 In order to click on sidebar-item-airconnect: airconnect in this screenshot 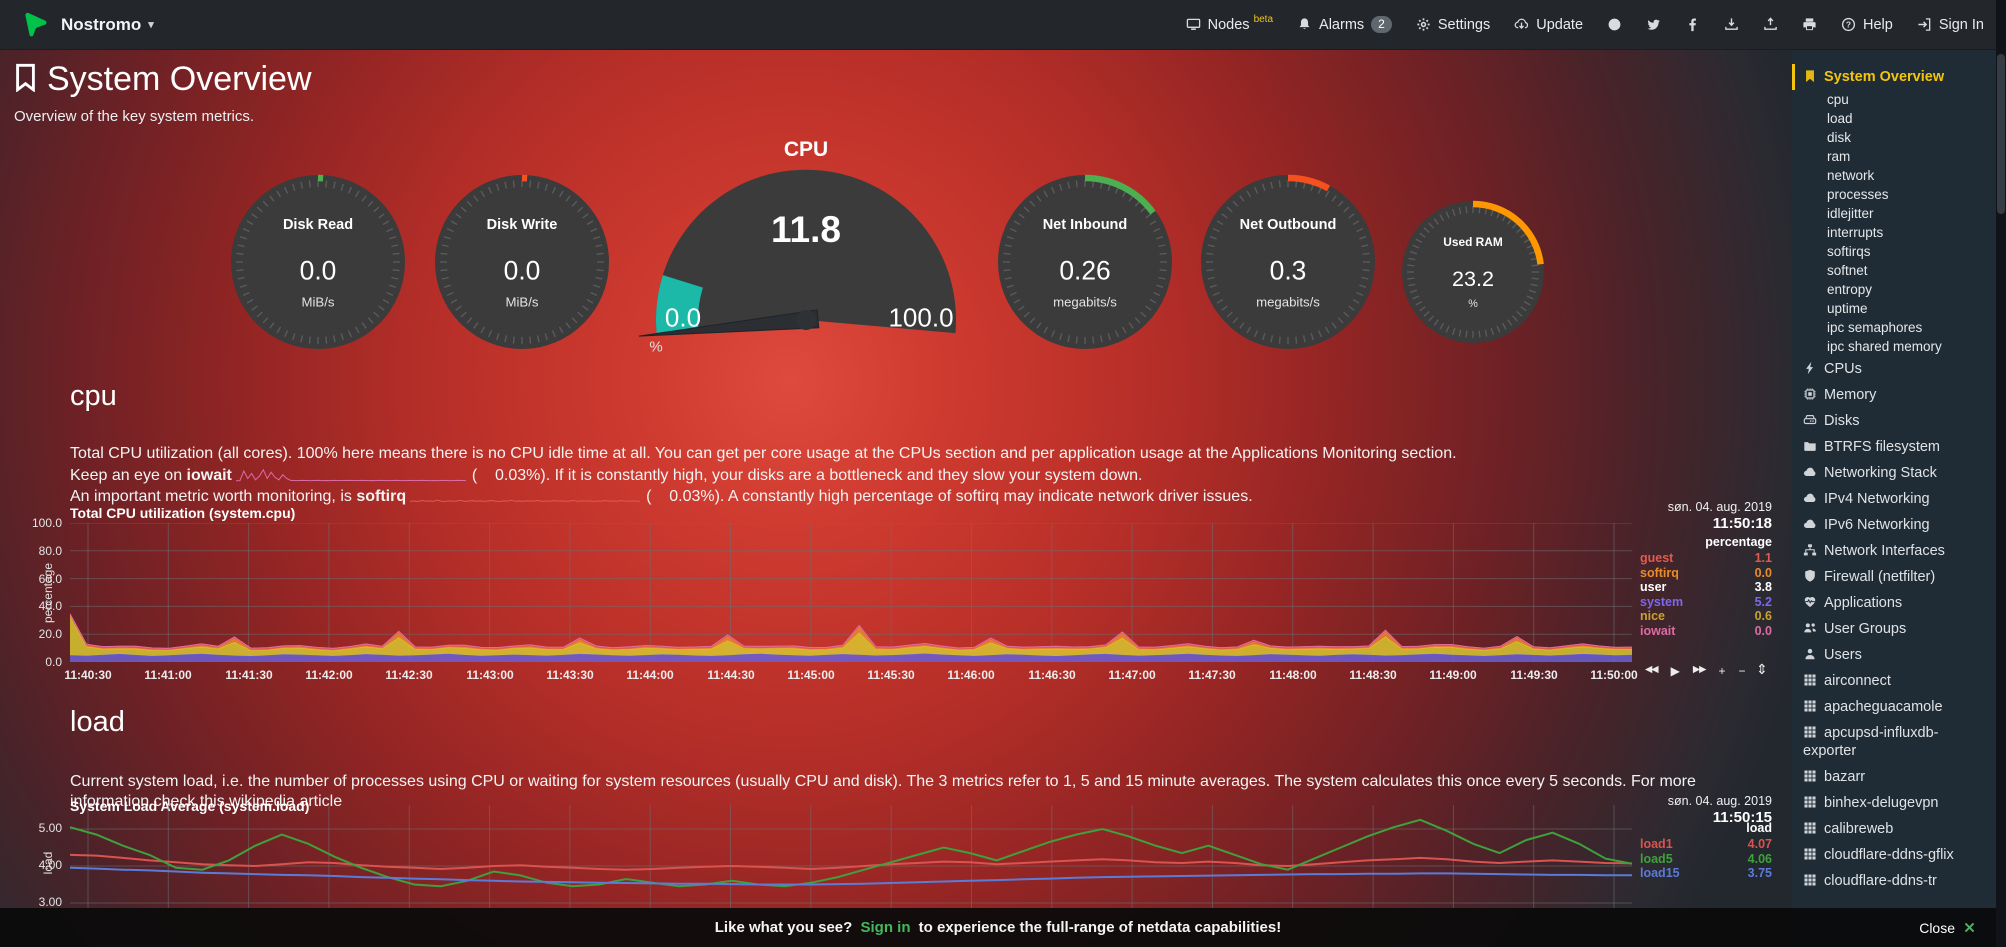, I will do `click(1894, 681)`.